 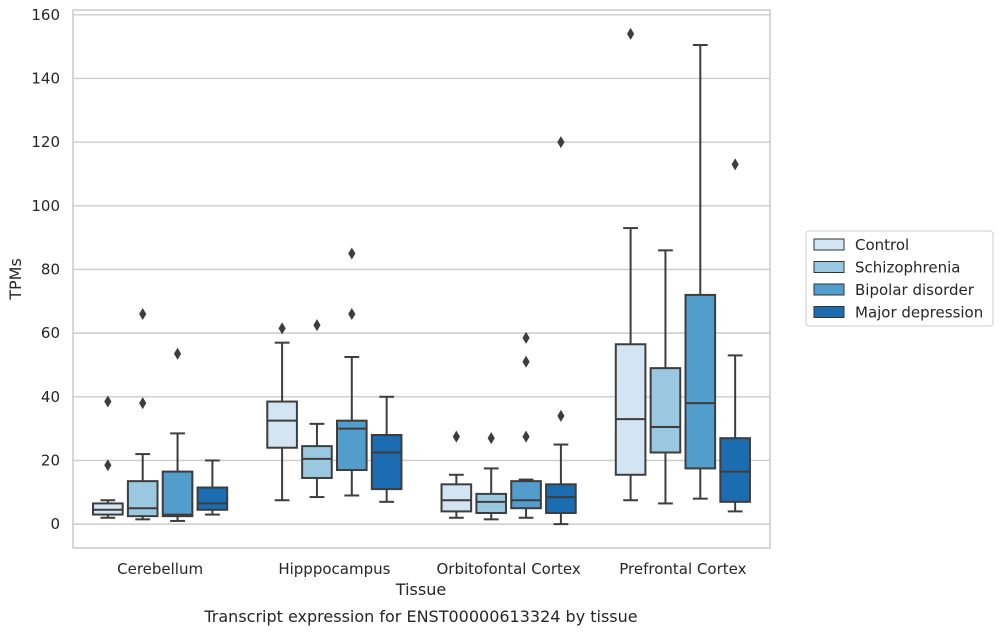 I want to click on legend-label: Major depression, so click(x=919, y=313).